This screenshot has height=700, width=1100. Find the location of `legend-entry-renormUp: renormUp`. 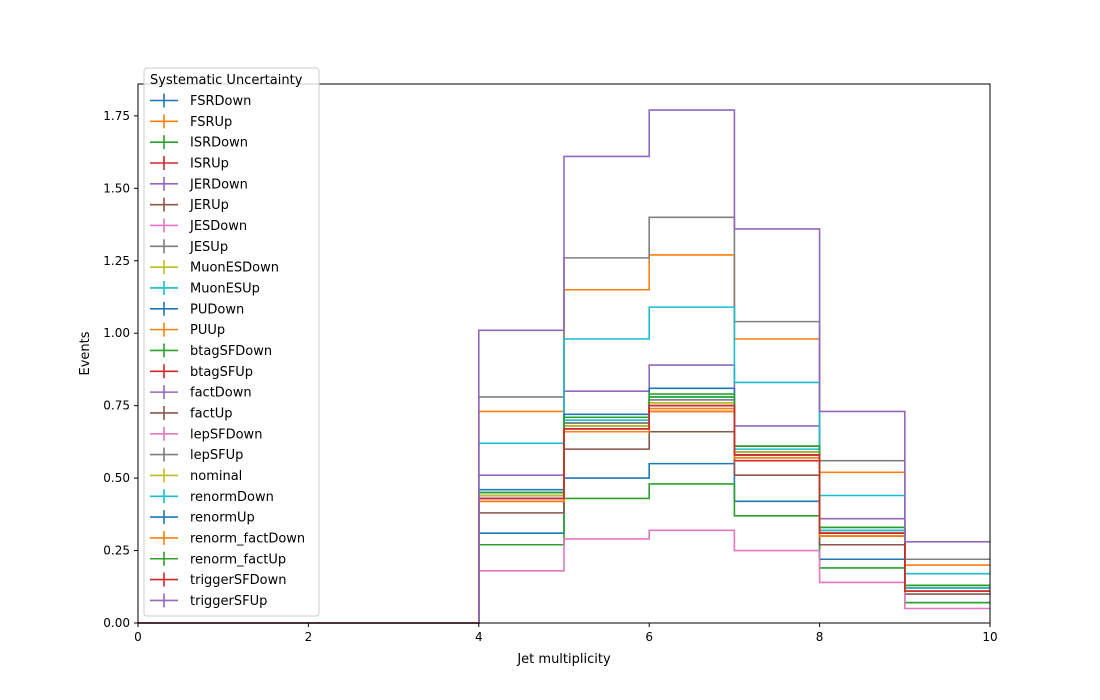

legend-entry-renormUp: renormUp is located at coordinates (202, 518).